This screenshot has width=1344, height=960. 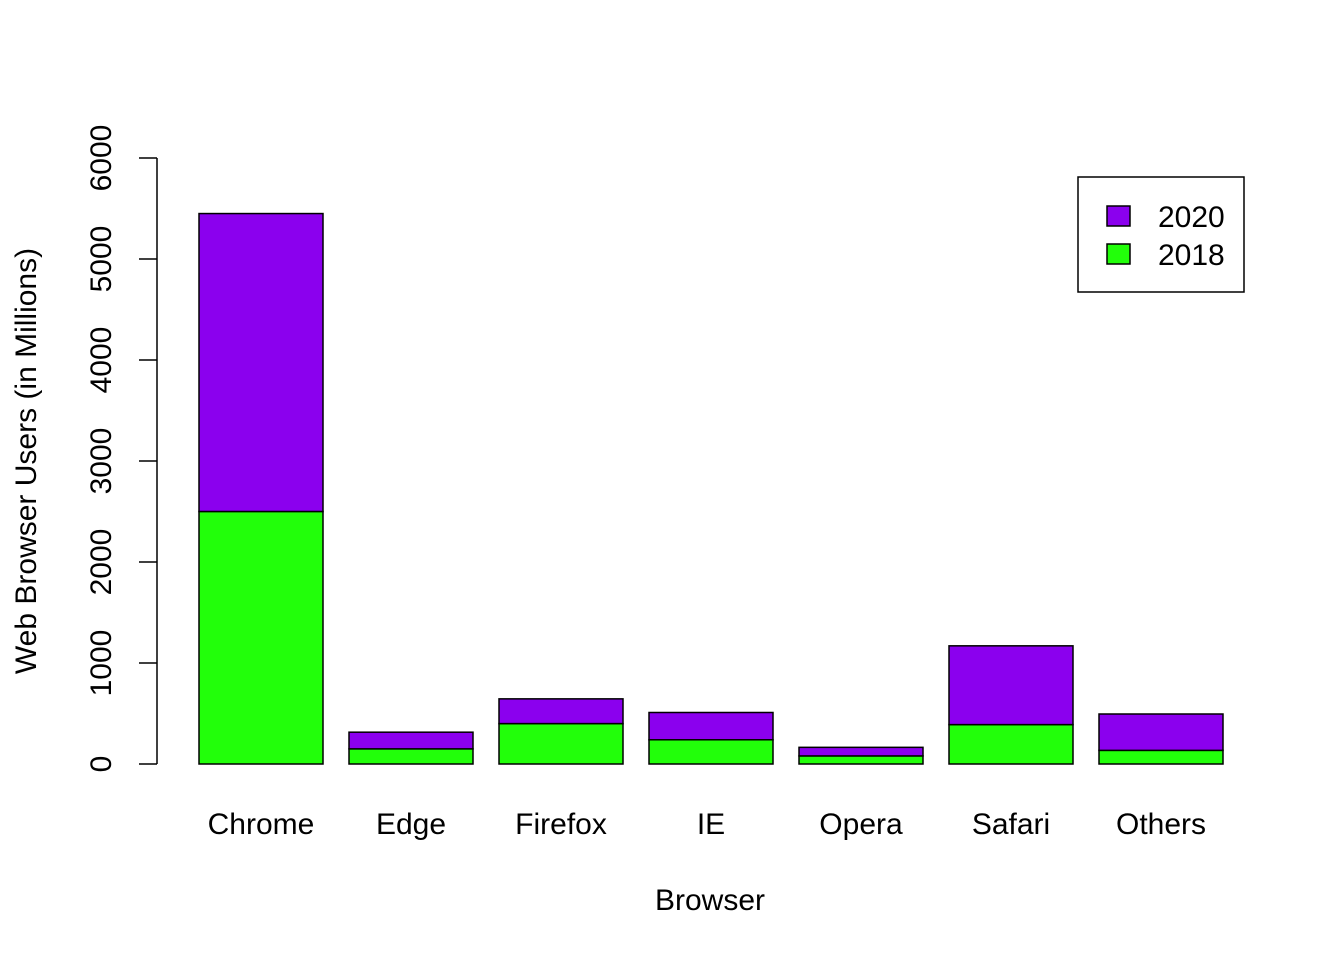 What do you see at coordinates (711, 824) in the screenshot?
I see `x-tick-label: IE` at bounding box center [711, 824].